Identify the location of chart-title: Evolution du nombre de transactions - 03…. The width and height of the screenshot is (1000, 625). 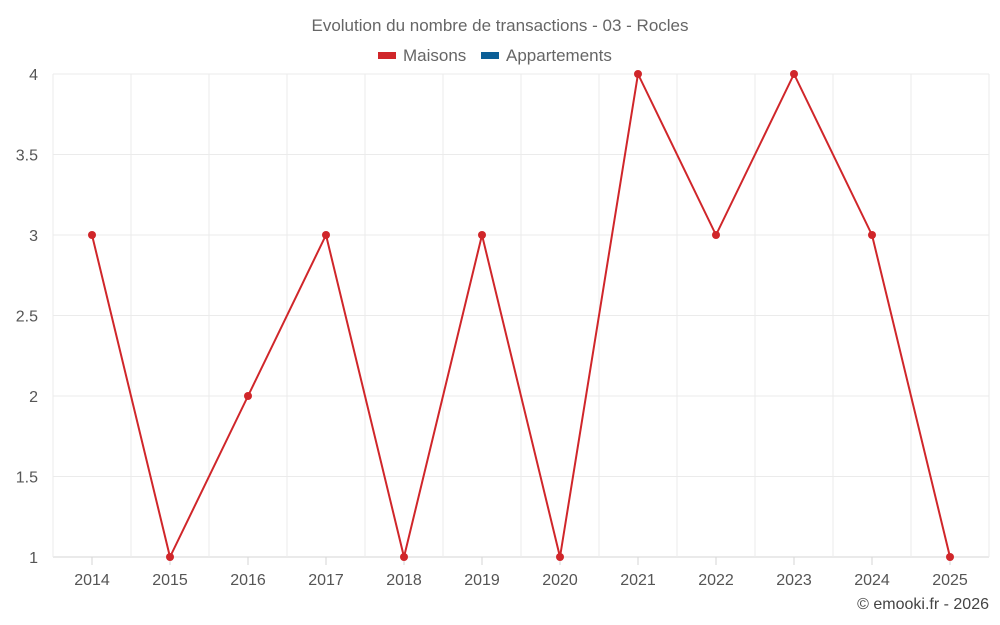
(499, 25).